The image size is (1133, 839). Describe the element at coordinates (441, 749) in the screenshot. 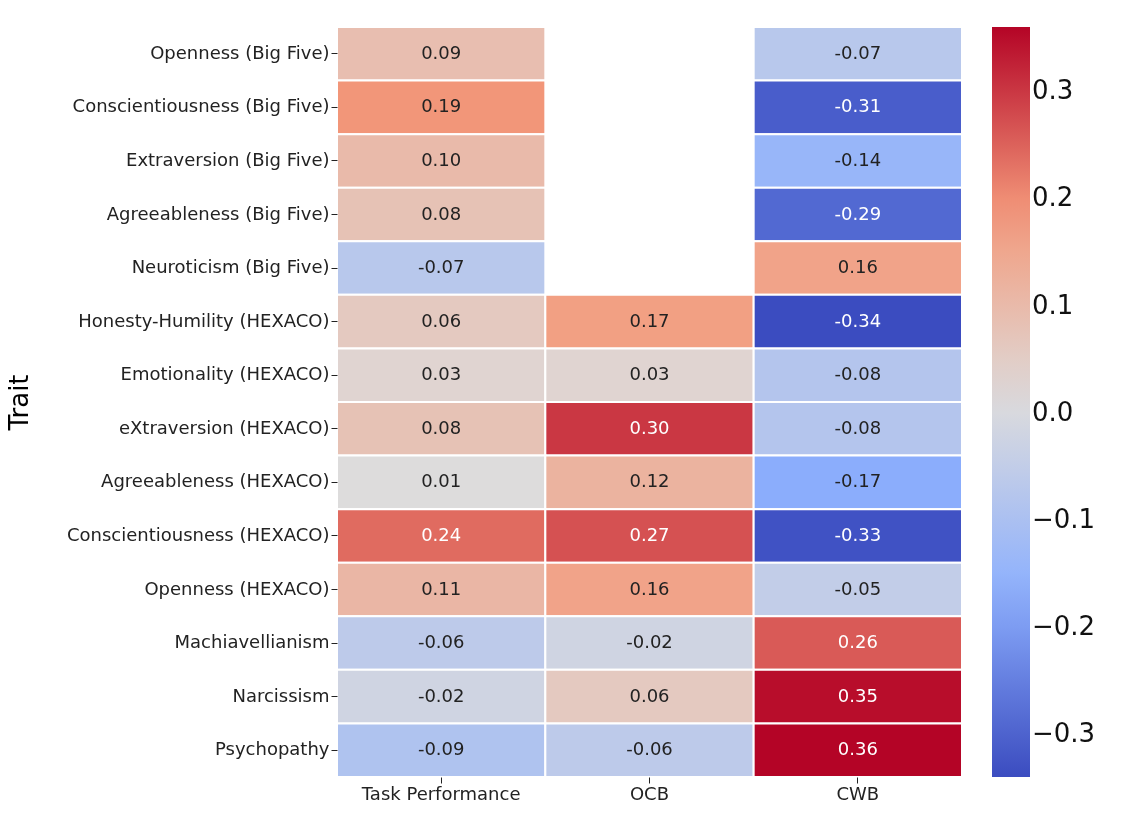

I see `data-label: -0.09` at that location.